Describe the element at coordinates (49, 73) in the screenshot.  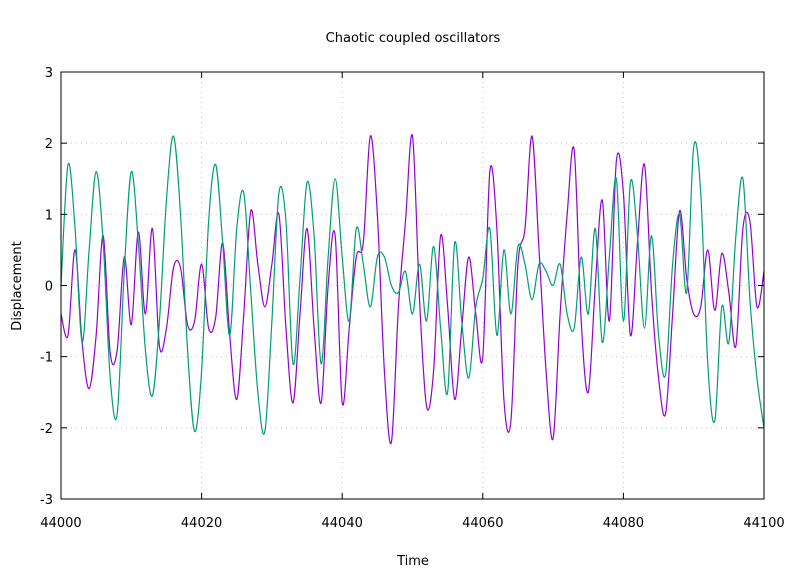
I see `y-tick-label: 3` at that location.